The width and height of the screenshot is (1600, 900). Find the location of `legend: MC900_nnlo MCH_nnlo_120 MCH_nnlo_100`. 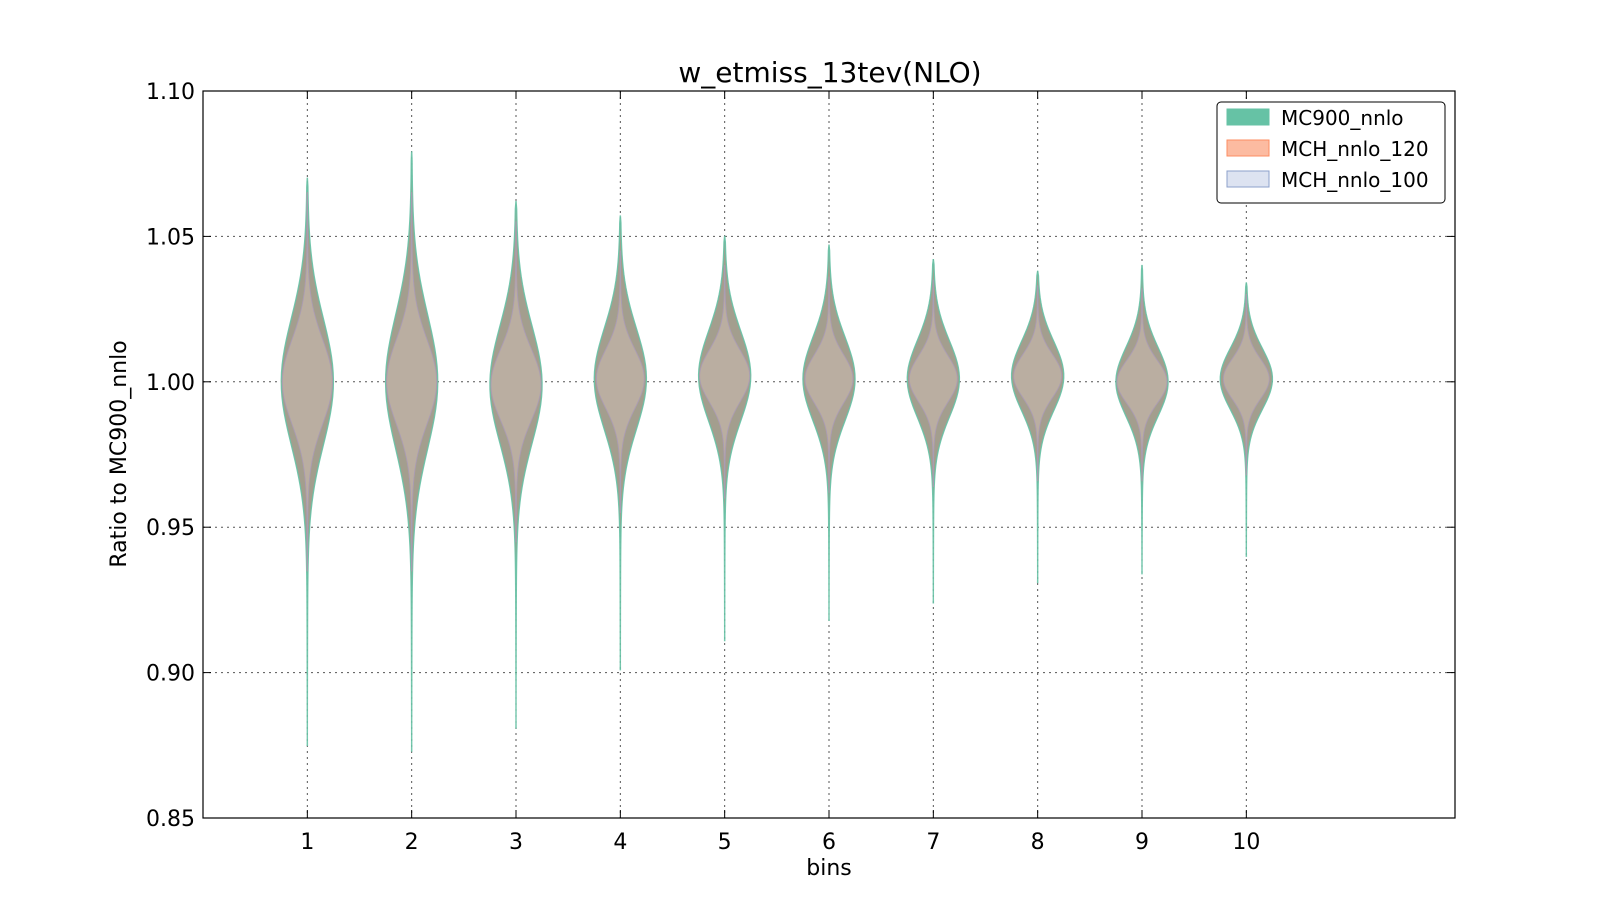

legend: MC900_nnlo MCH_nnlo_120 MCH_nnlo_100 is located at coordinates (1331, 152).